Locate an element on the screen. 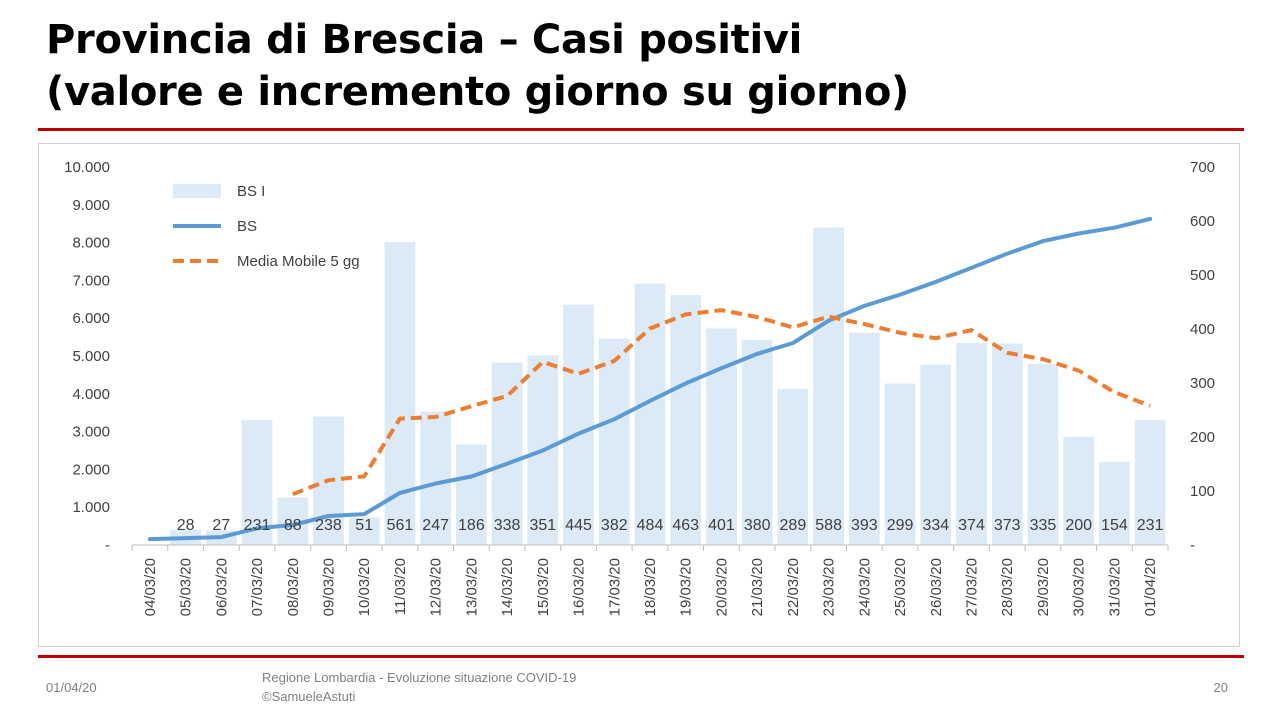  title-line-2: (valore e incremento giorno su giorno) is located at coordinates (477, 92).